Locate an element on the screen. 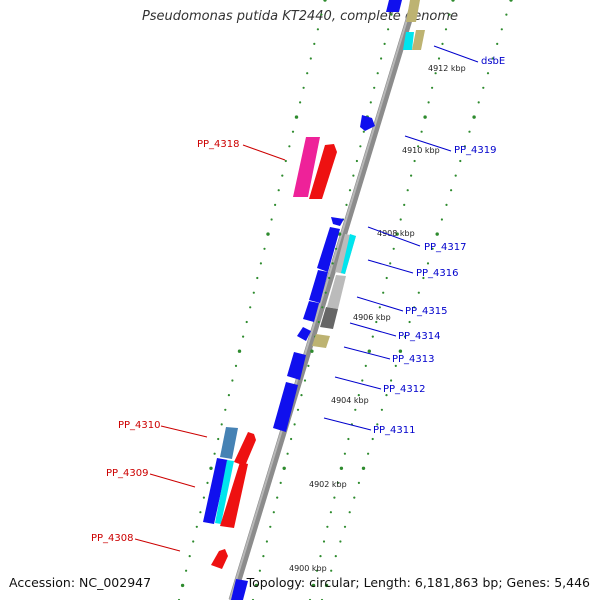  tick-label: 4900 kbp is located at coordinates (308, 568).